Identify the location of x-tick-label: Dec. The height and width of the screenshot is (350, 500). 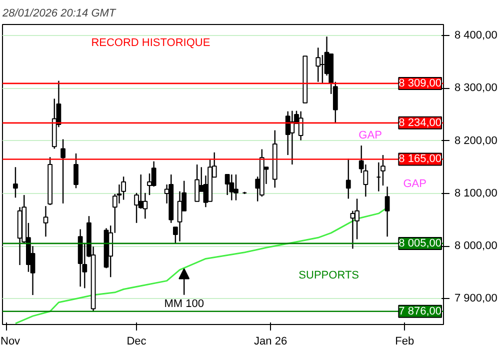
(136, 342).